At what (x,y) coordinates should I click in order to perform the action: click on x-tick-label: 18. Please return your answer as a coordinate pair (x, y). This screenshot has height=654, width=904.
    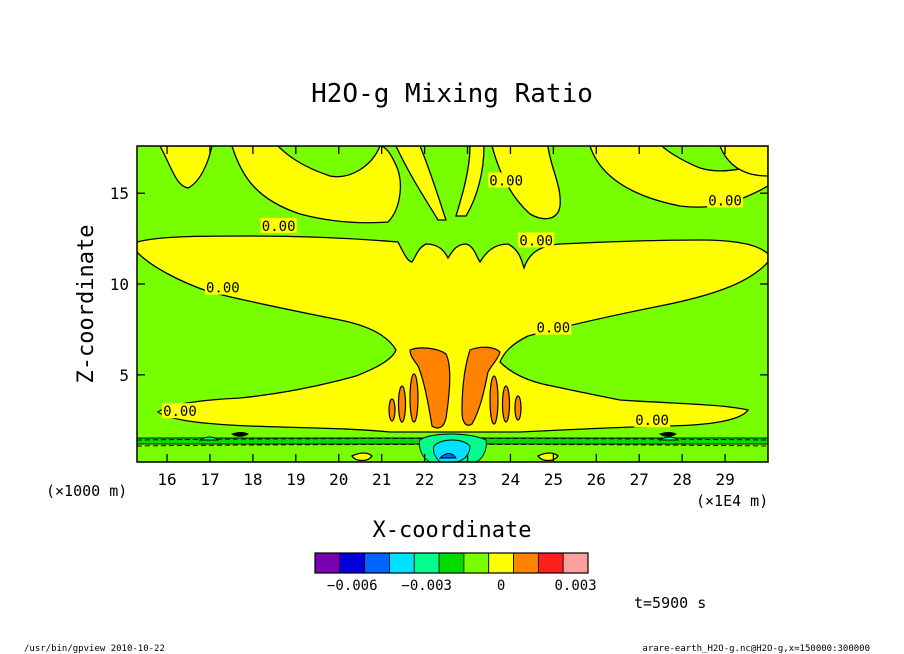
    Looking at the image, I should click on (252, 479).